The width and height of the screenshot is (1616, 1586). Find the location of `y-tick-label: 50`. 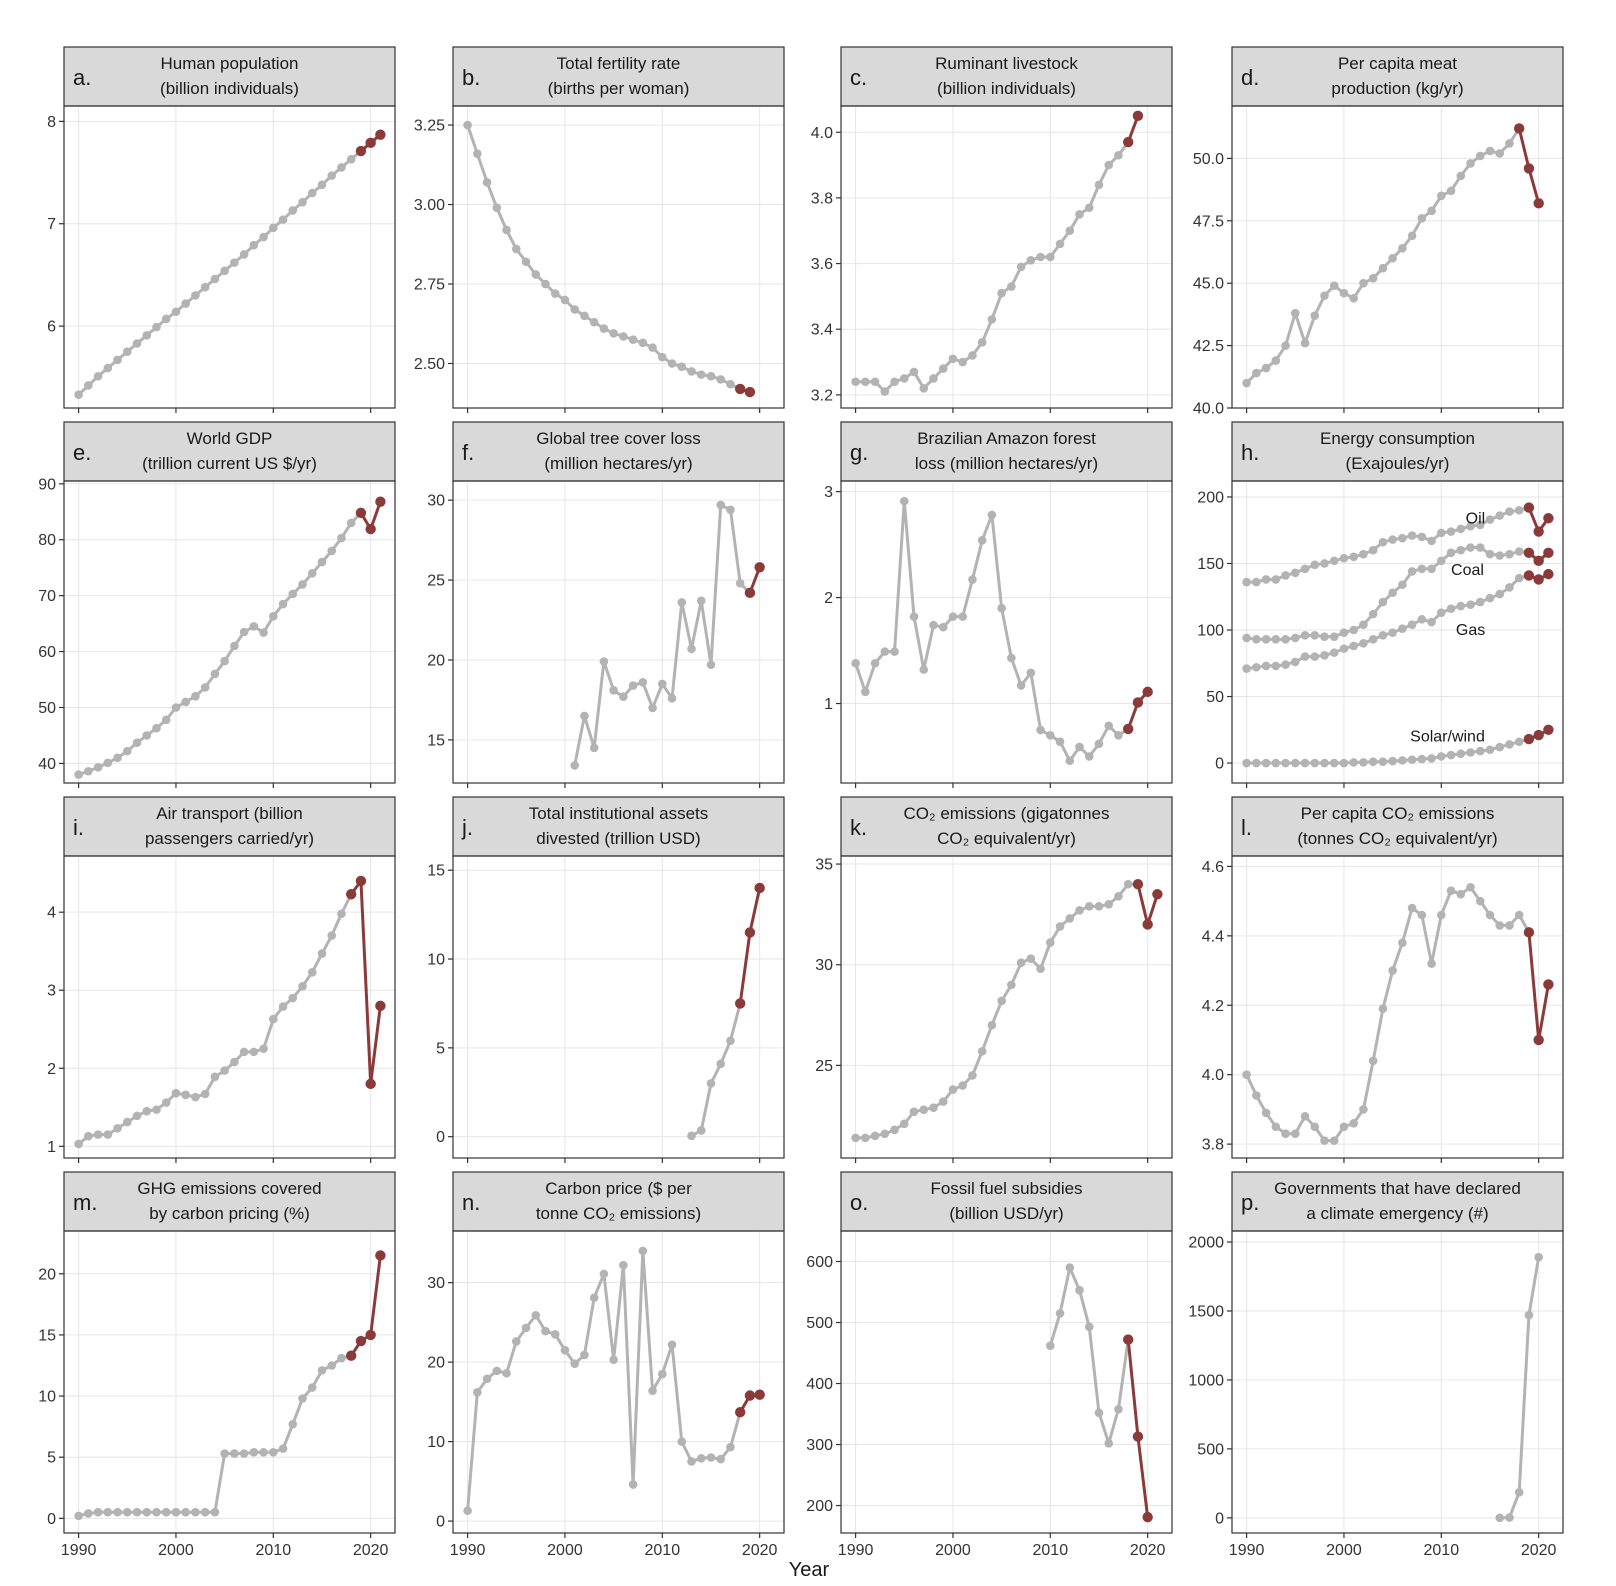

y-tick-label: 50 is located at coordinates (47, 708).